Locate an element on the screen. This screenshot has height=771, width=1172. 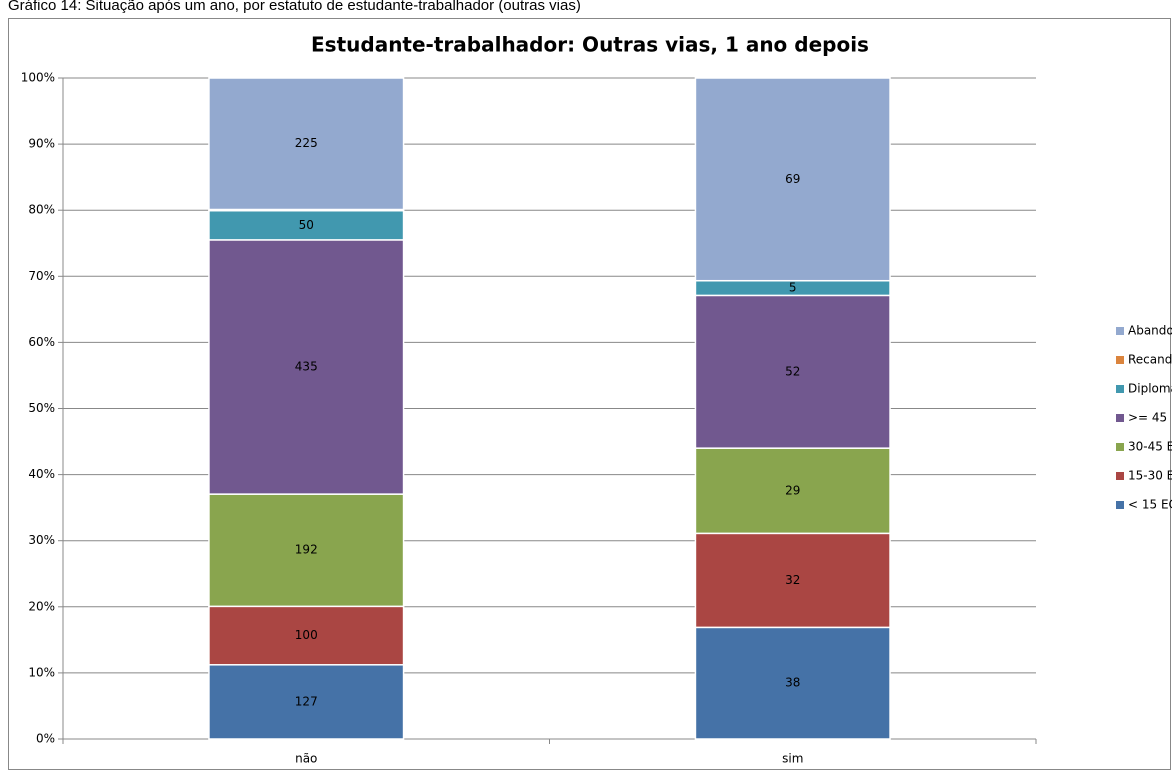
y-tick-label: 60% is located at coordinates (41, 342).